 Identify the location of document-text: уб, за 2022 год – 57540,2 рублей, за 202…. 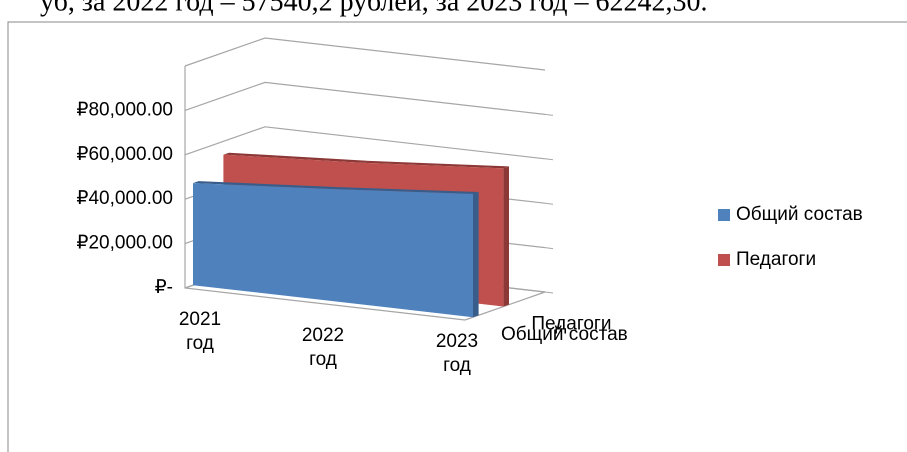
(374, 8).